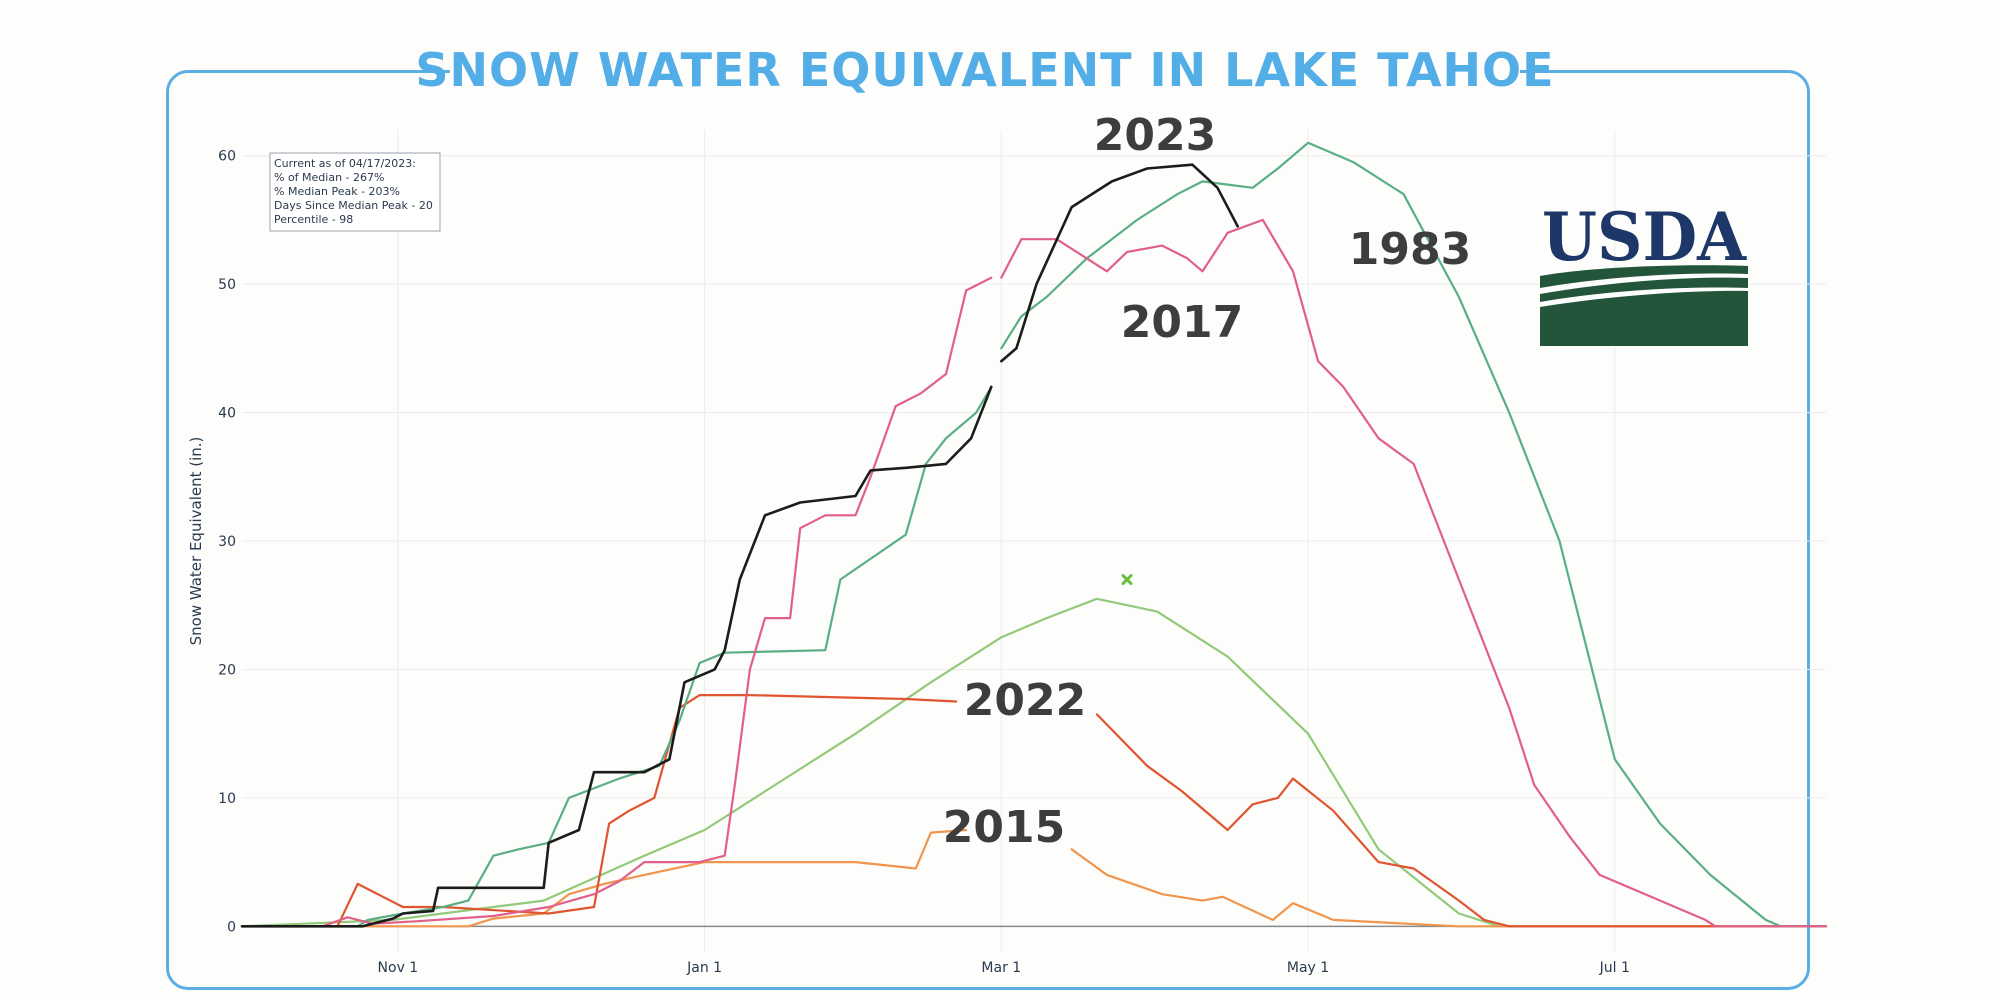 The image size is (2000, 1000). I want to click on y-axis-ticks: 0 10 20 30 40 50 60, so click(227, 542).